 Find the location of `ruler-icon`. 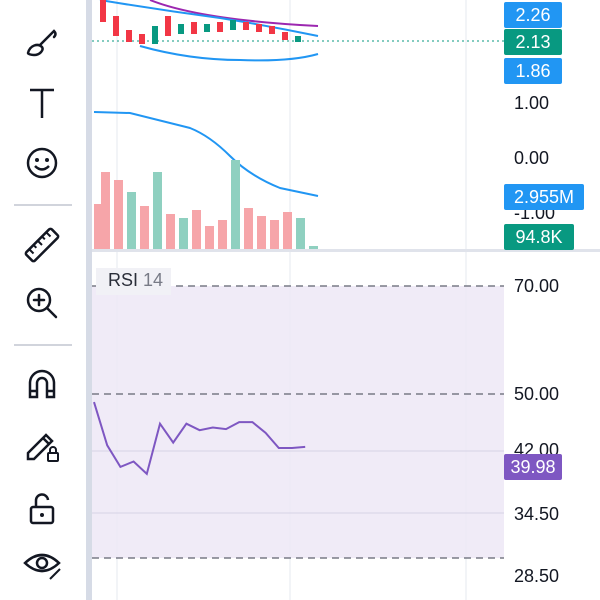

ruler-icon is located at coordinates (42, 245).